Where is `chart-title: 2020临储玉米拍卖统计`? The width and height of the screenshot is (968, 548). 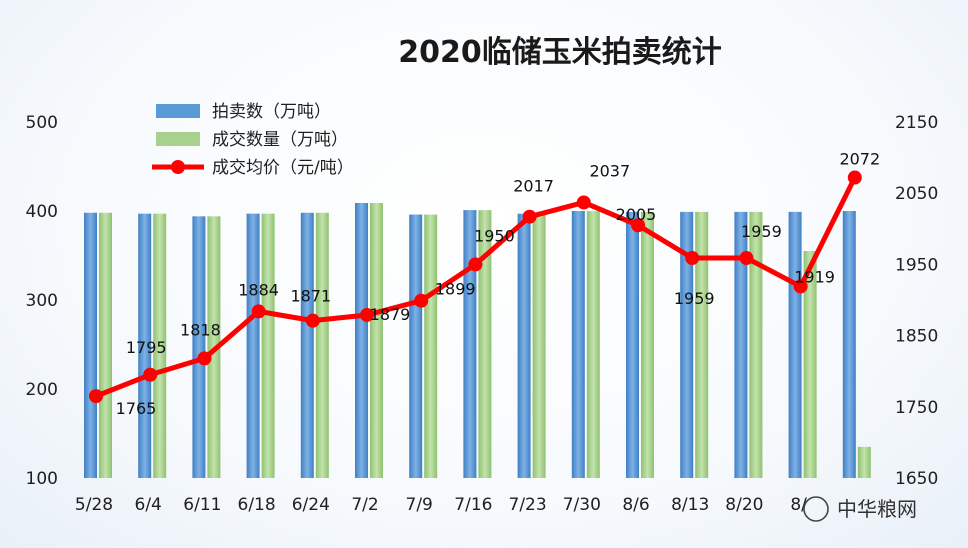 chart-title: 2020临储玉米拍卖统计 is located at coordinates (560, 52).